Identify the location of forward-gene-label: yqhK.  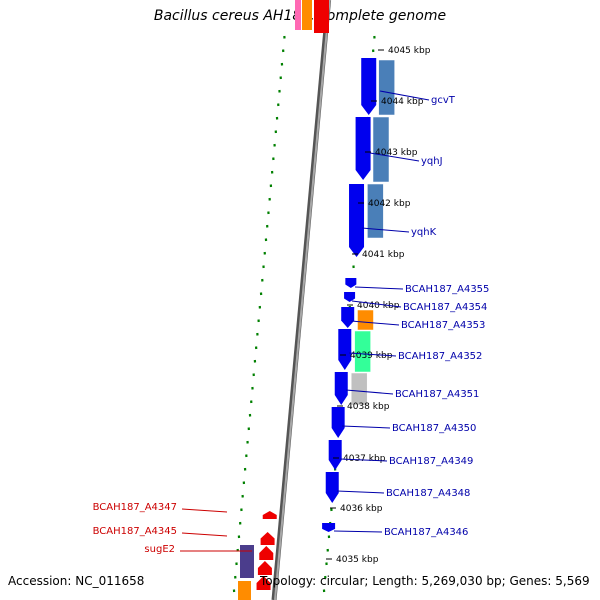
(424, 232).